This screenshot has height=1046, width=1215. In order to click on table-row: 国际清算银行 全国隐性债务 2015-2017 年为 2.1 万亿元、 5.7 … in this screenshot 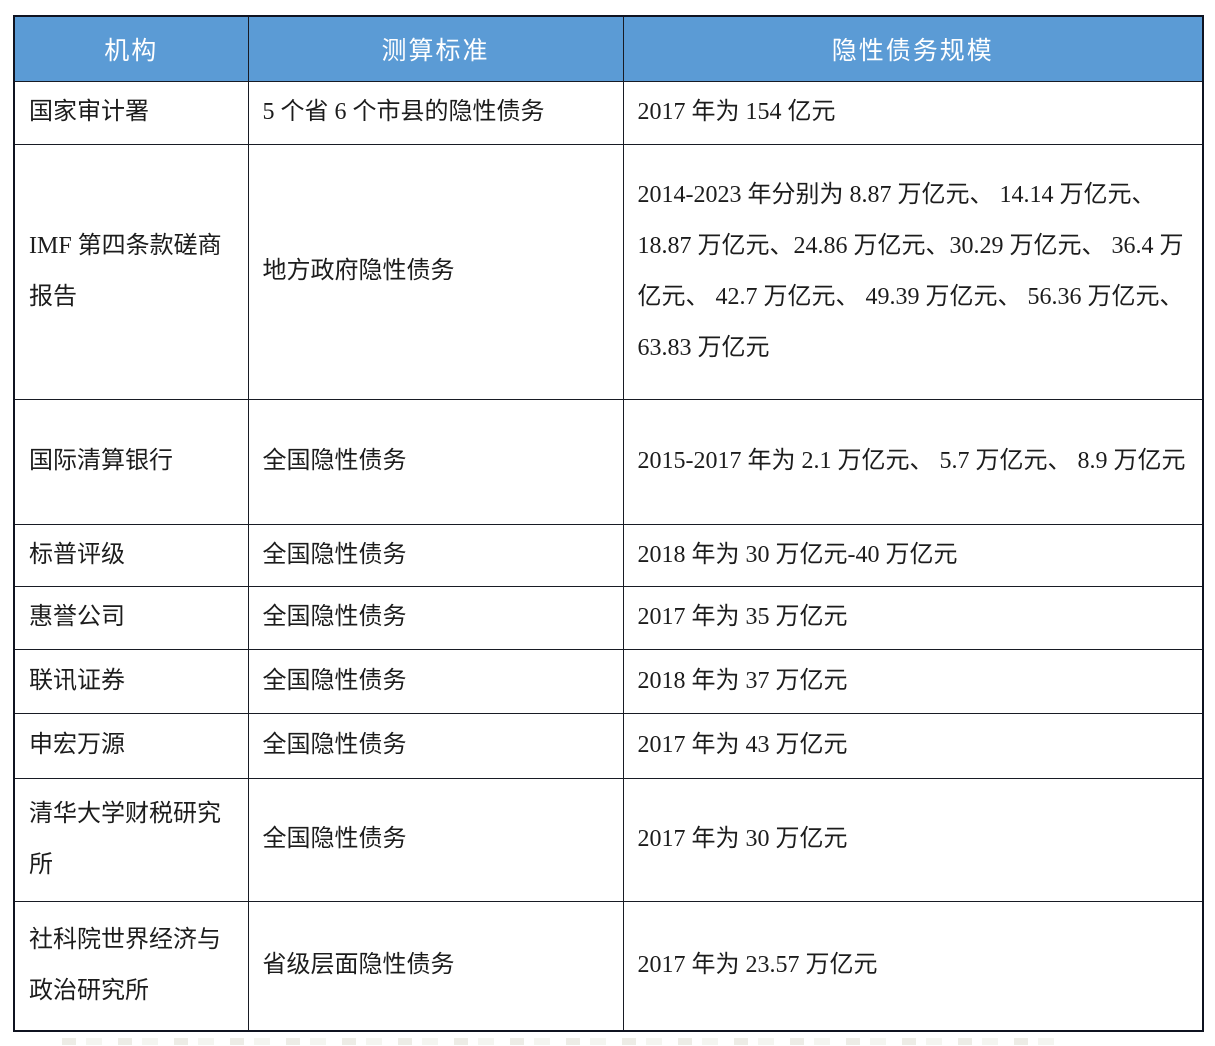, I will do `click(608, 461)`.